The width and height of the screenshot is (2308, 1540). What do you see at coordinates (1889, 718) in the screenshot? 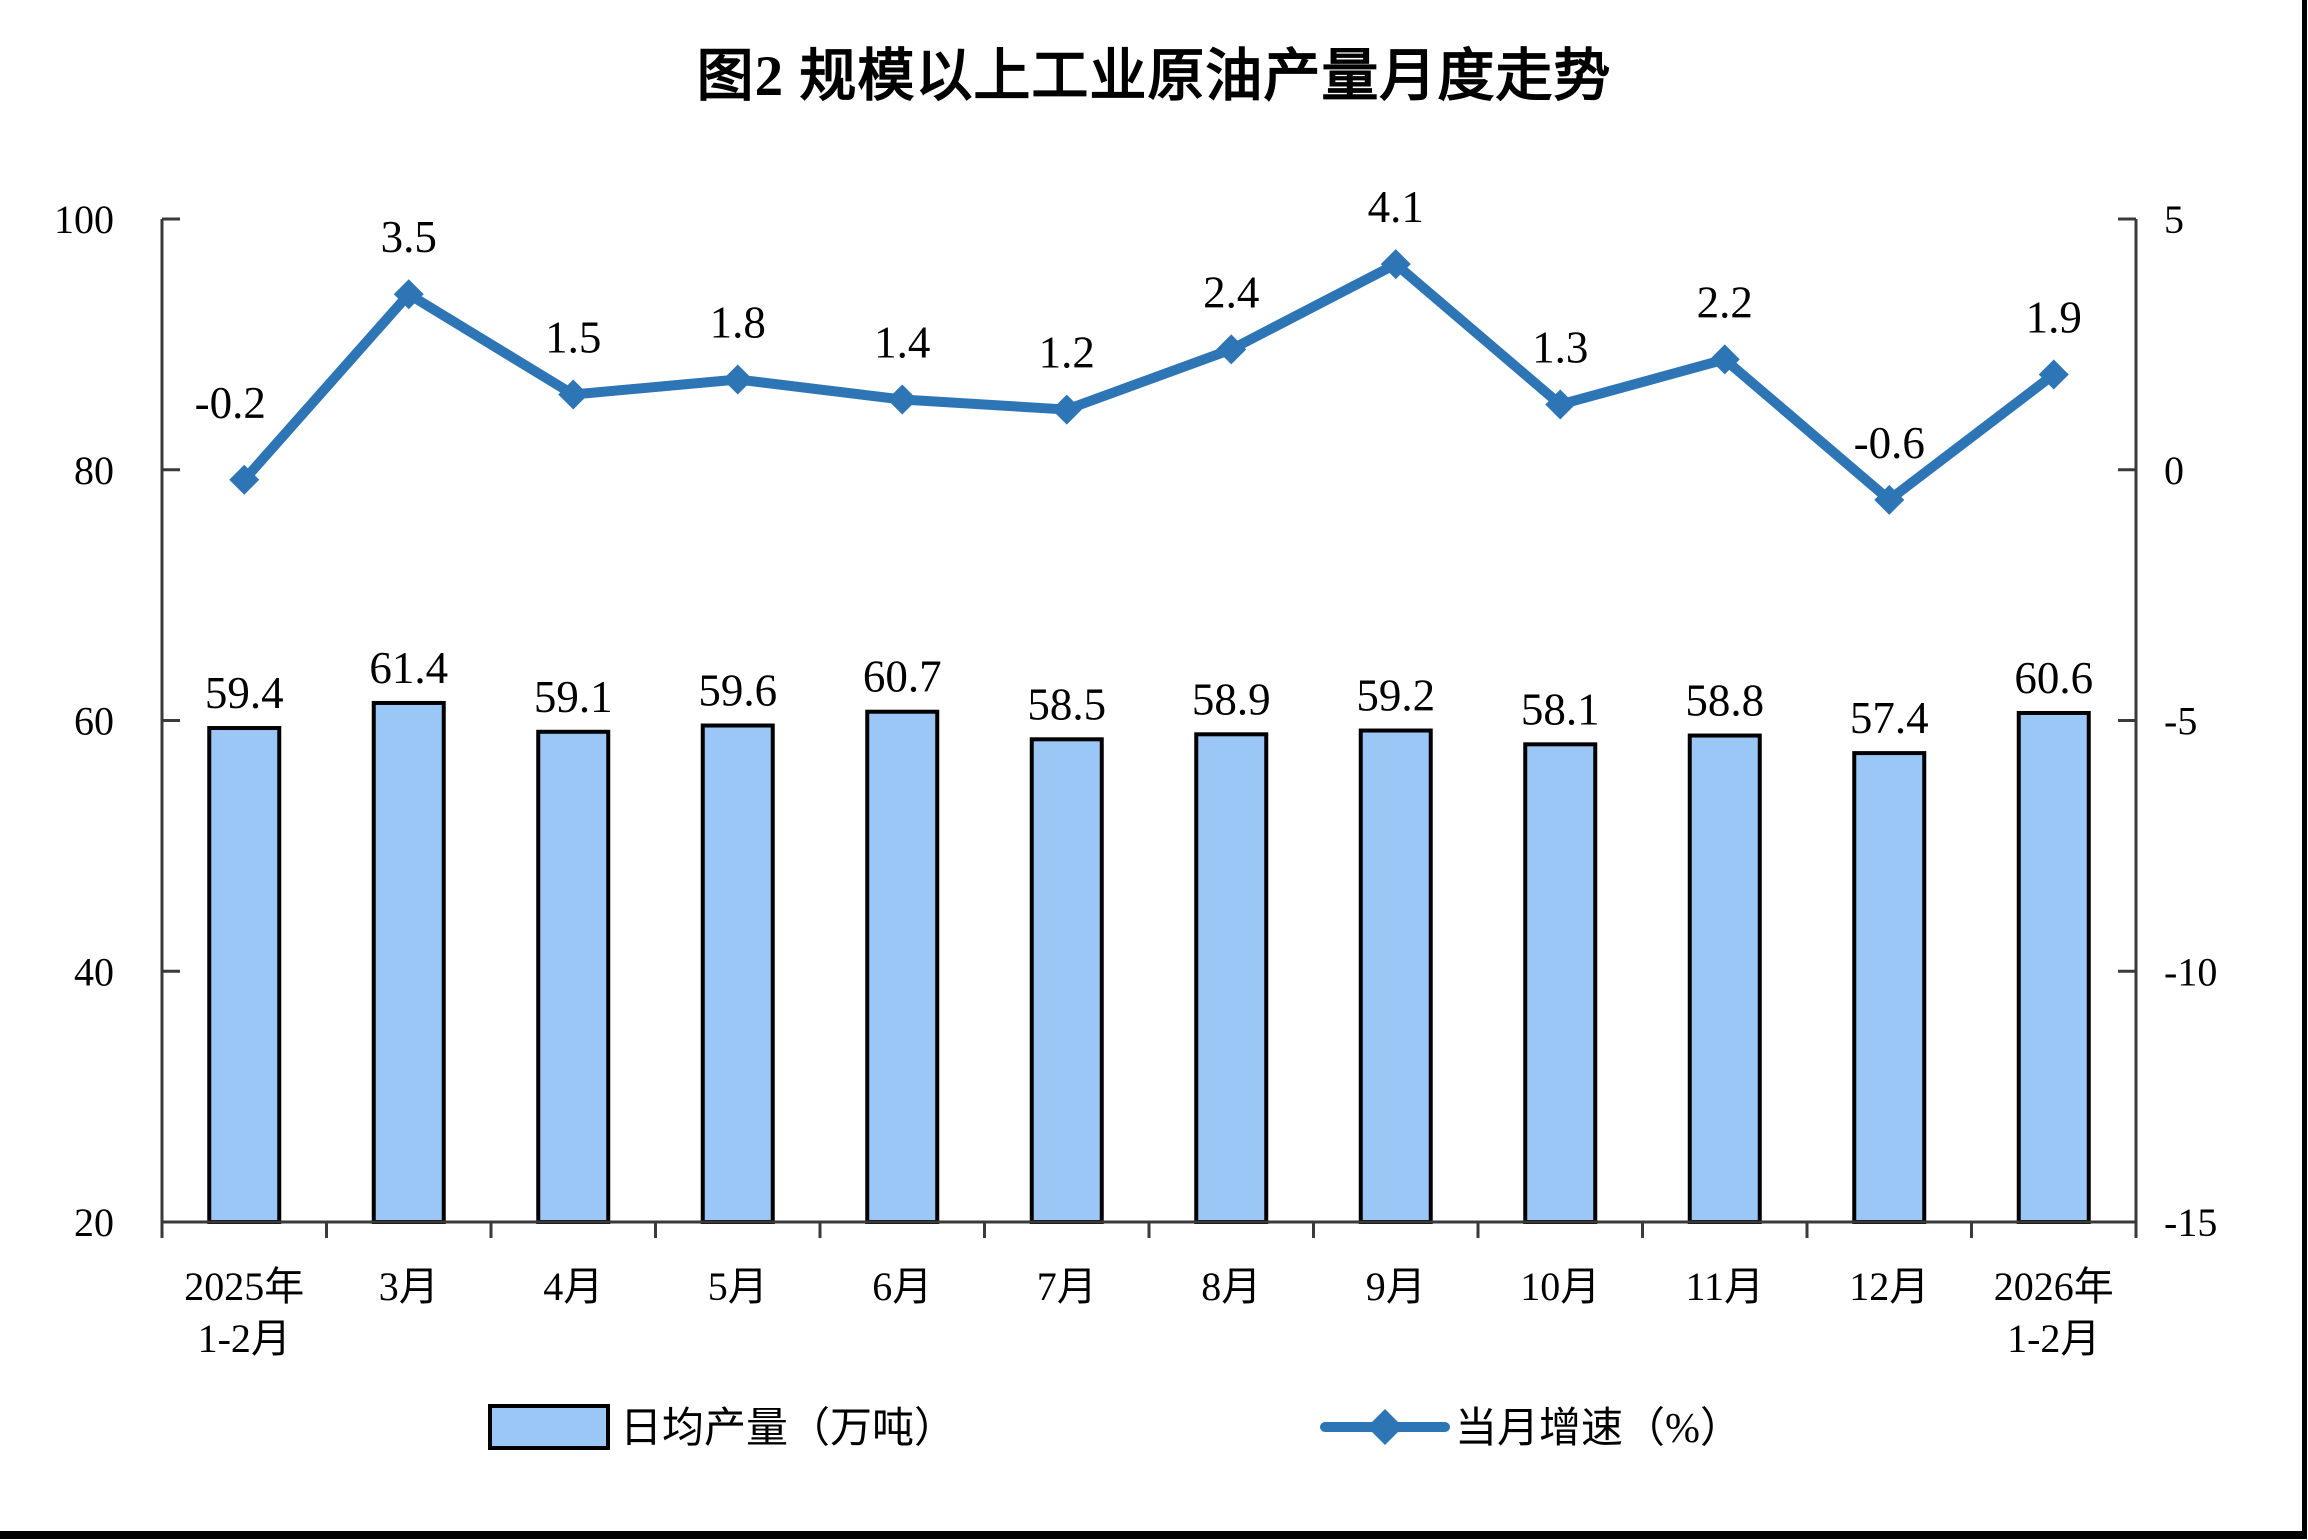
I see `bar-value-label: 57.4` at bounding box center [1889, 718].